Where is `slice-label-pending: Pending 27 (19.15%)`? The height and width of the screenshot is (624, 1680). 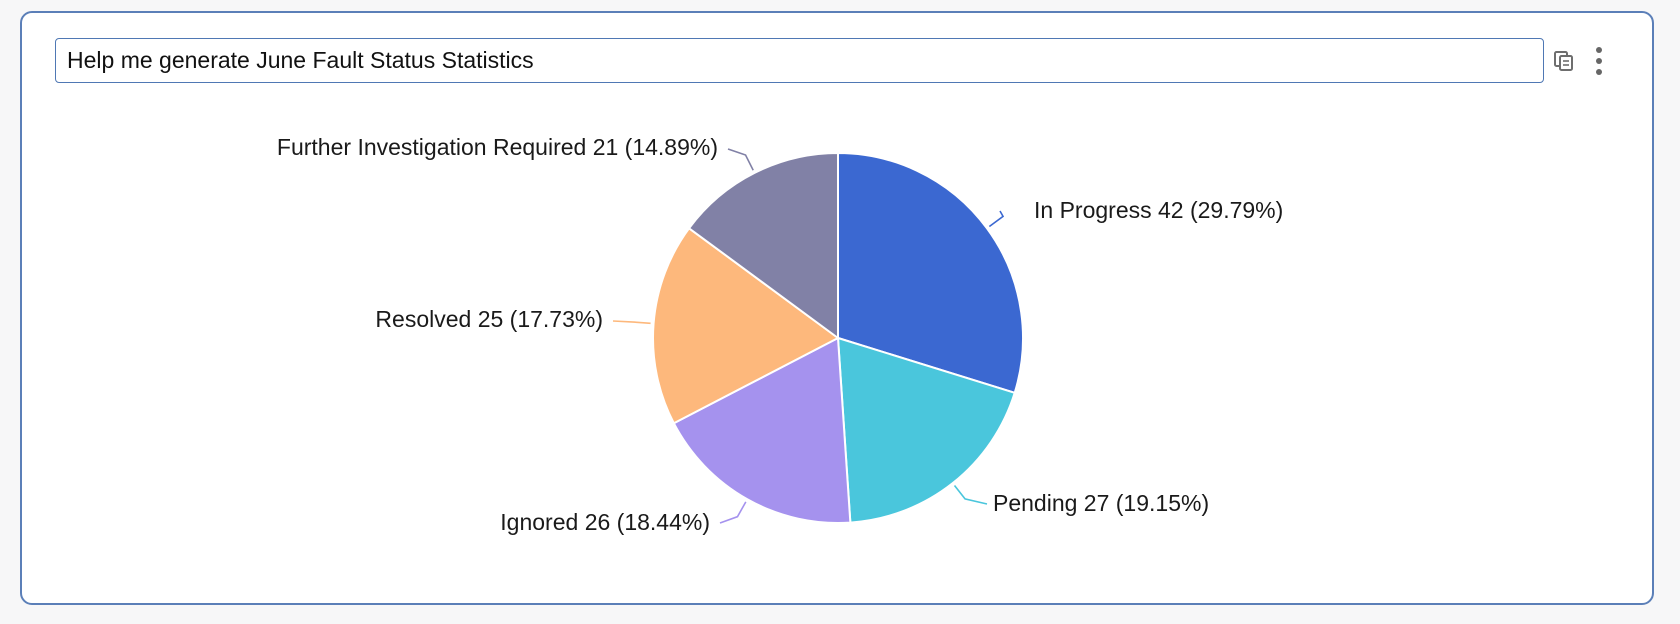 slice-label-pending: Pending 27 (19.15%) is located at coordinates (1101, 503).